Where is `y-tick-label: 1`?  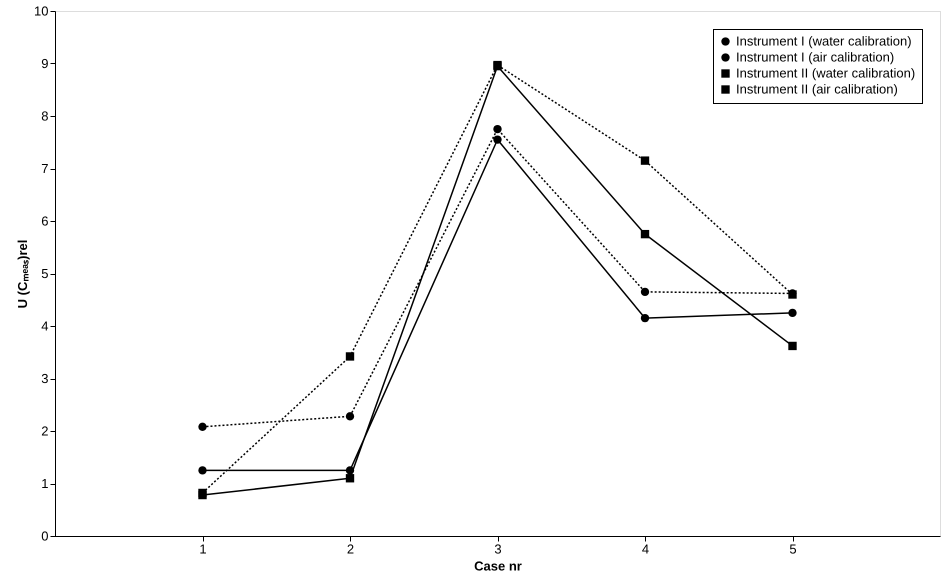
y-tick-label: 1 is located at coordinates (44, 483).